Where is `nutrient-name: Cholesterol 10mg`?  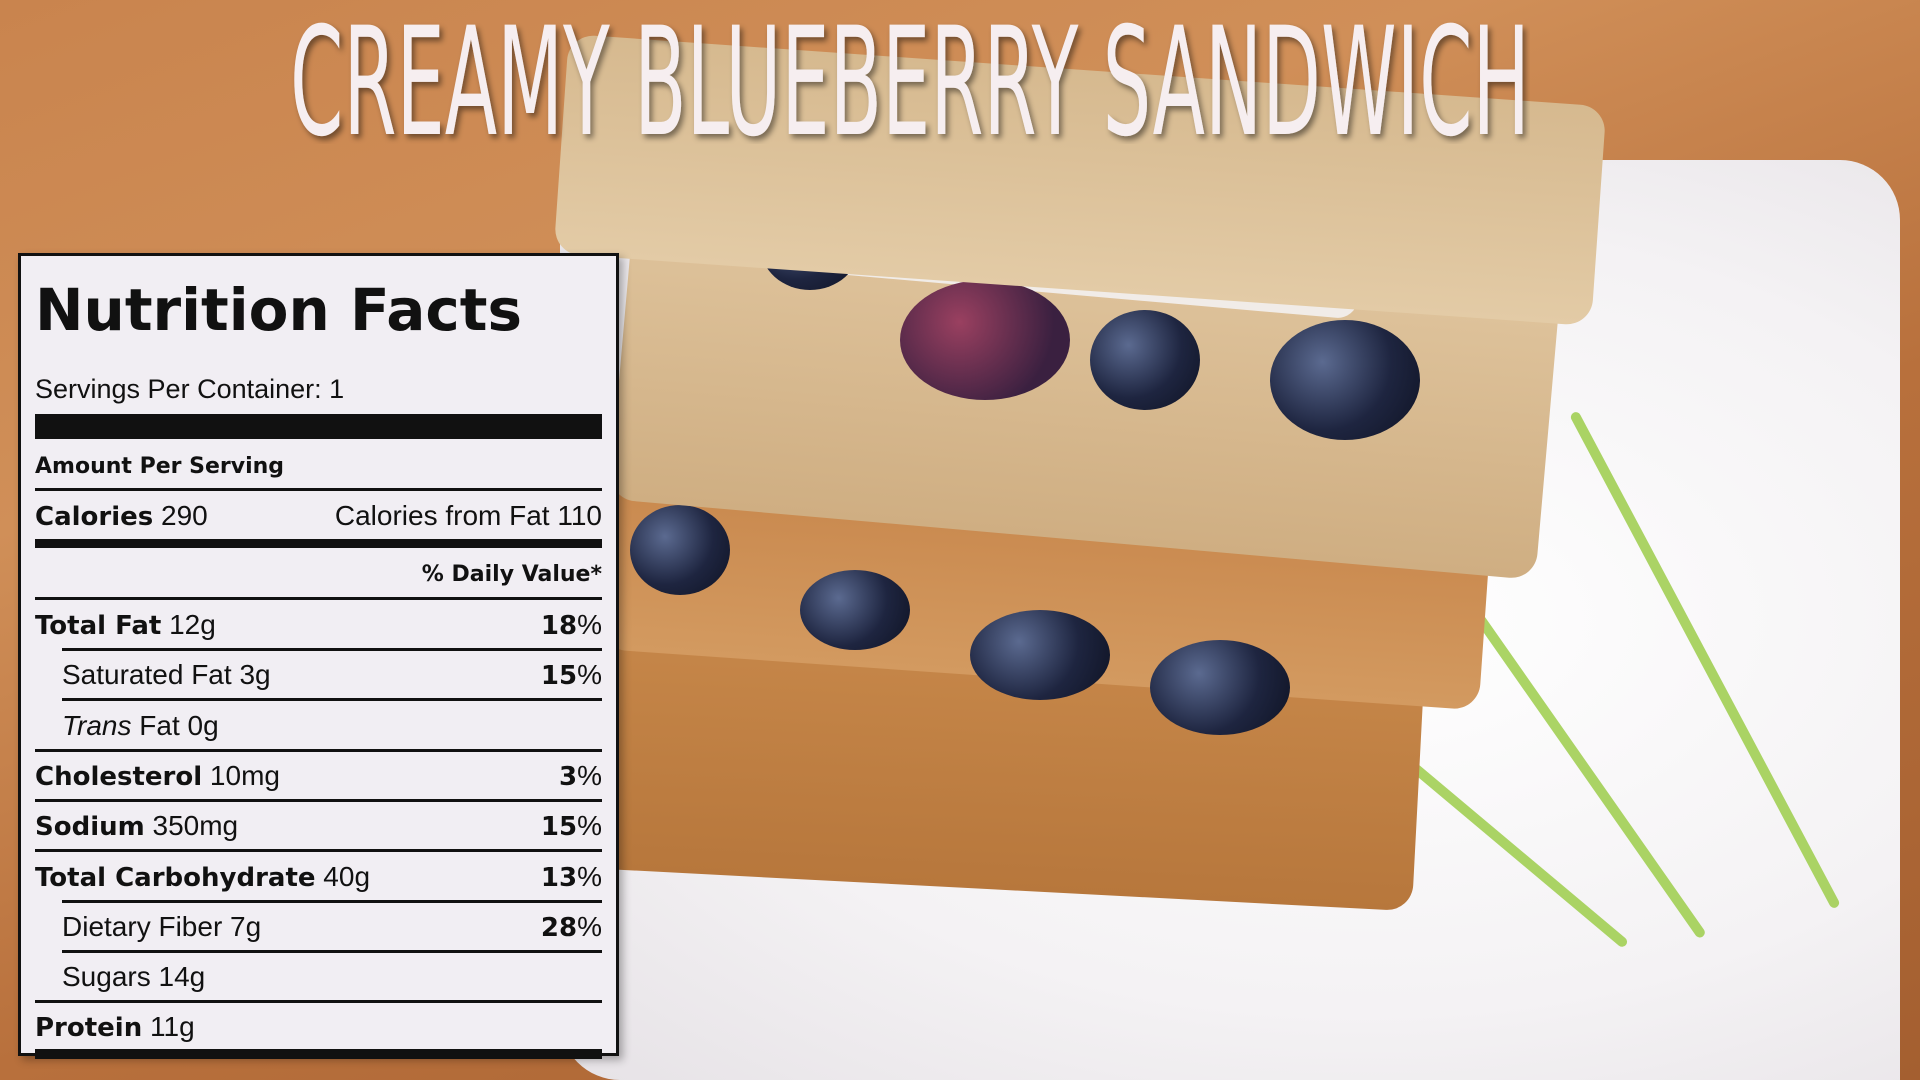 nutrient-name: Cholesterol 10mg is located at coordinates (157, 775).